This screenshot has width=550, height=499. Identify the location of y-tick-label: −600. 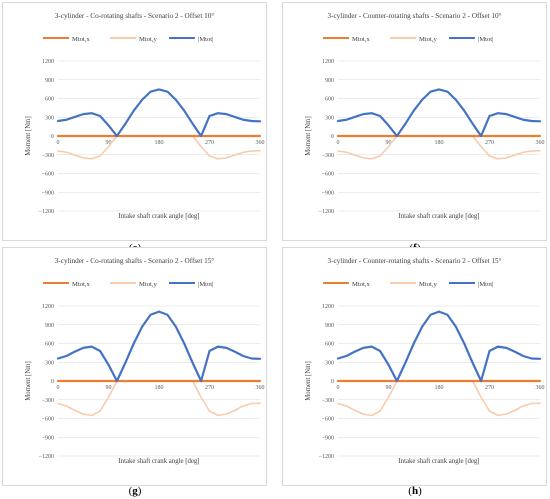
(328, 175).